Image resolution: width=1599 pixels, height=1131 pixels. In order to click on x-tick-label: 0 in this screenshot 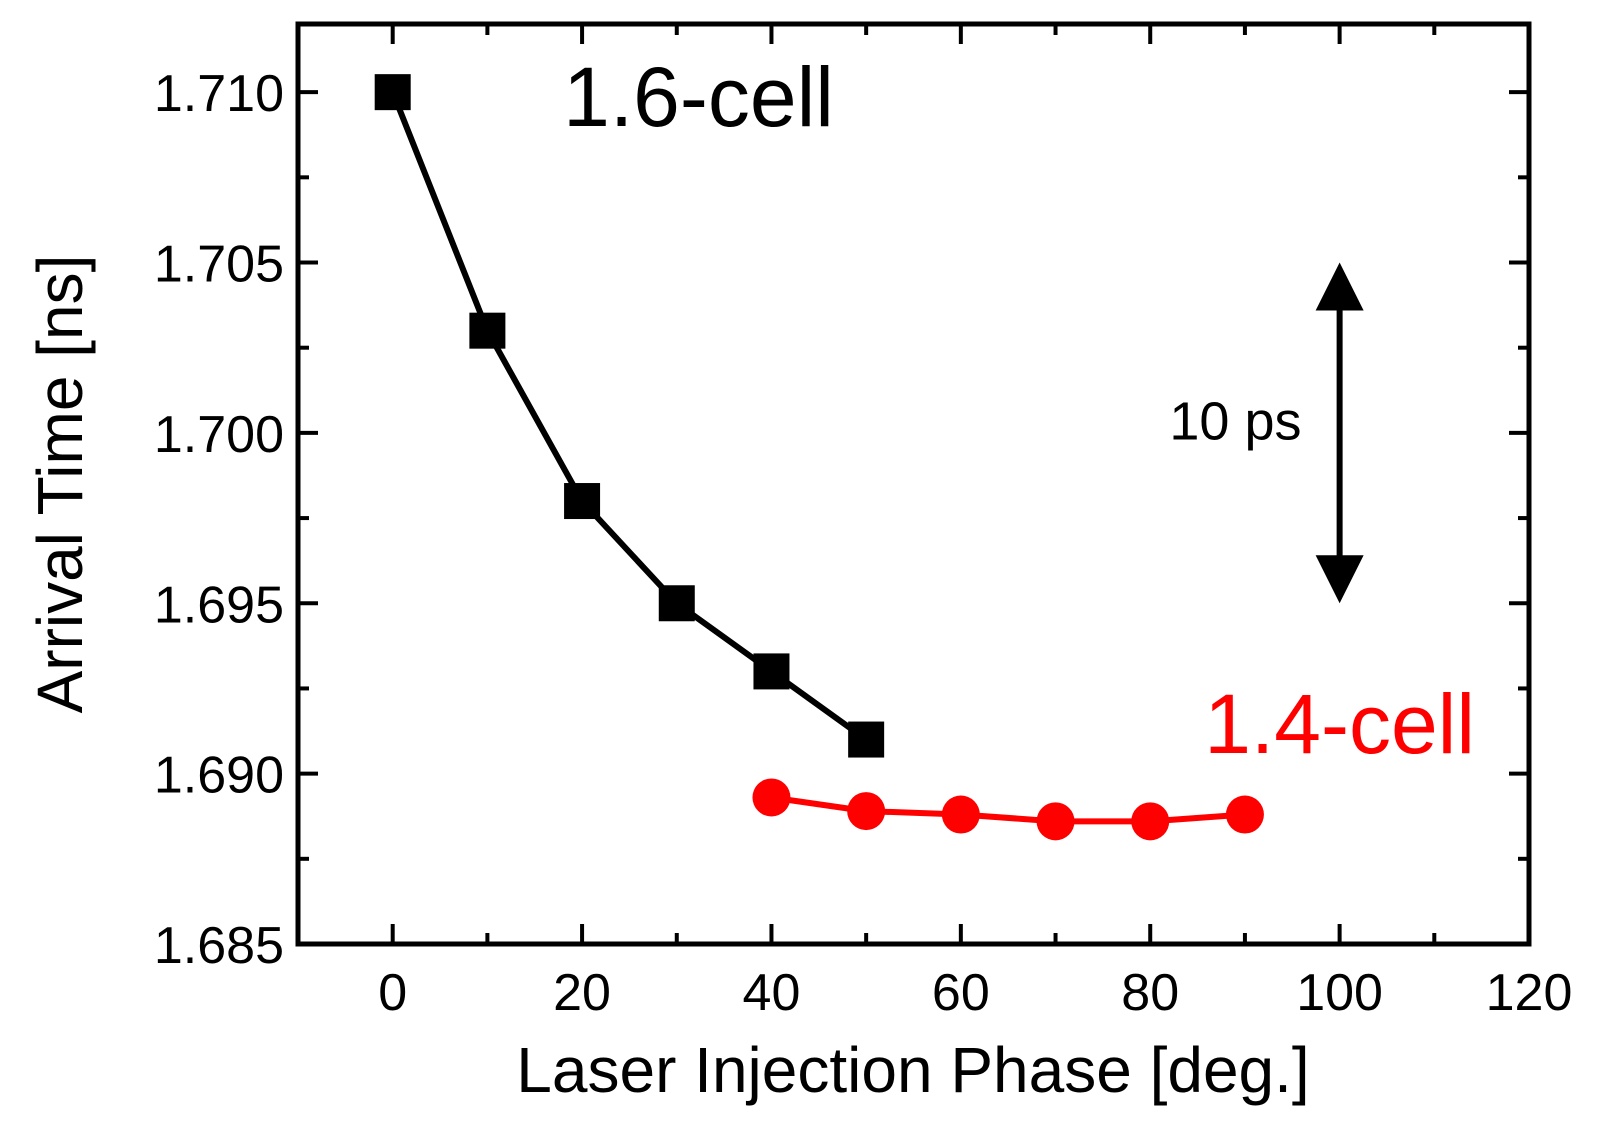, I will do `click(392, 993)`.